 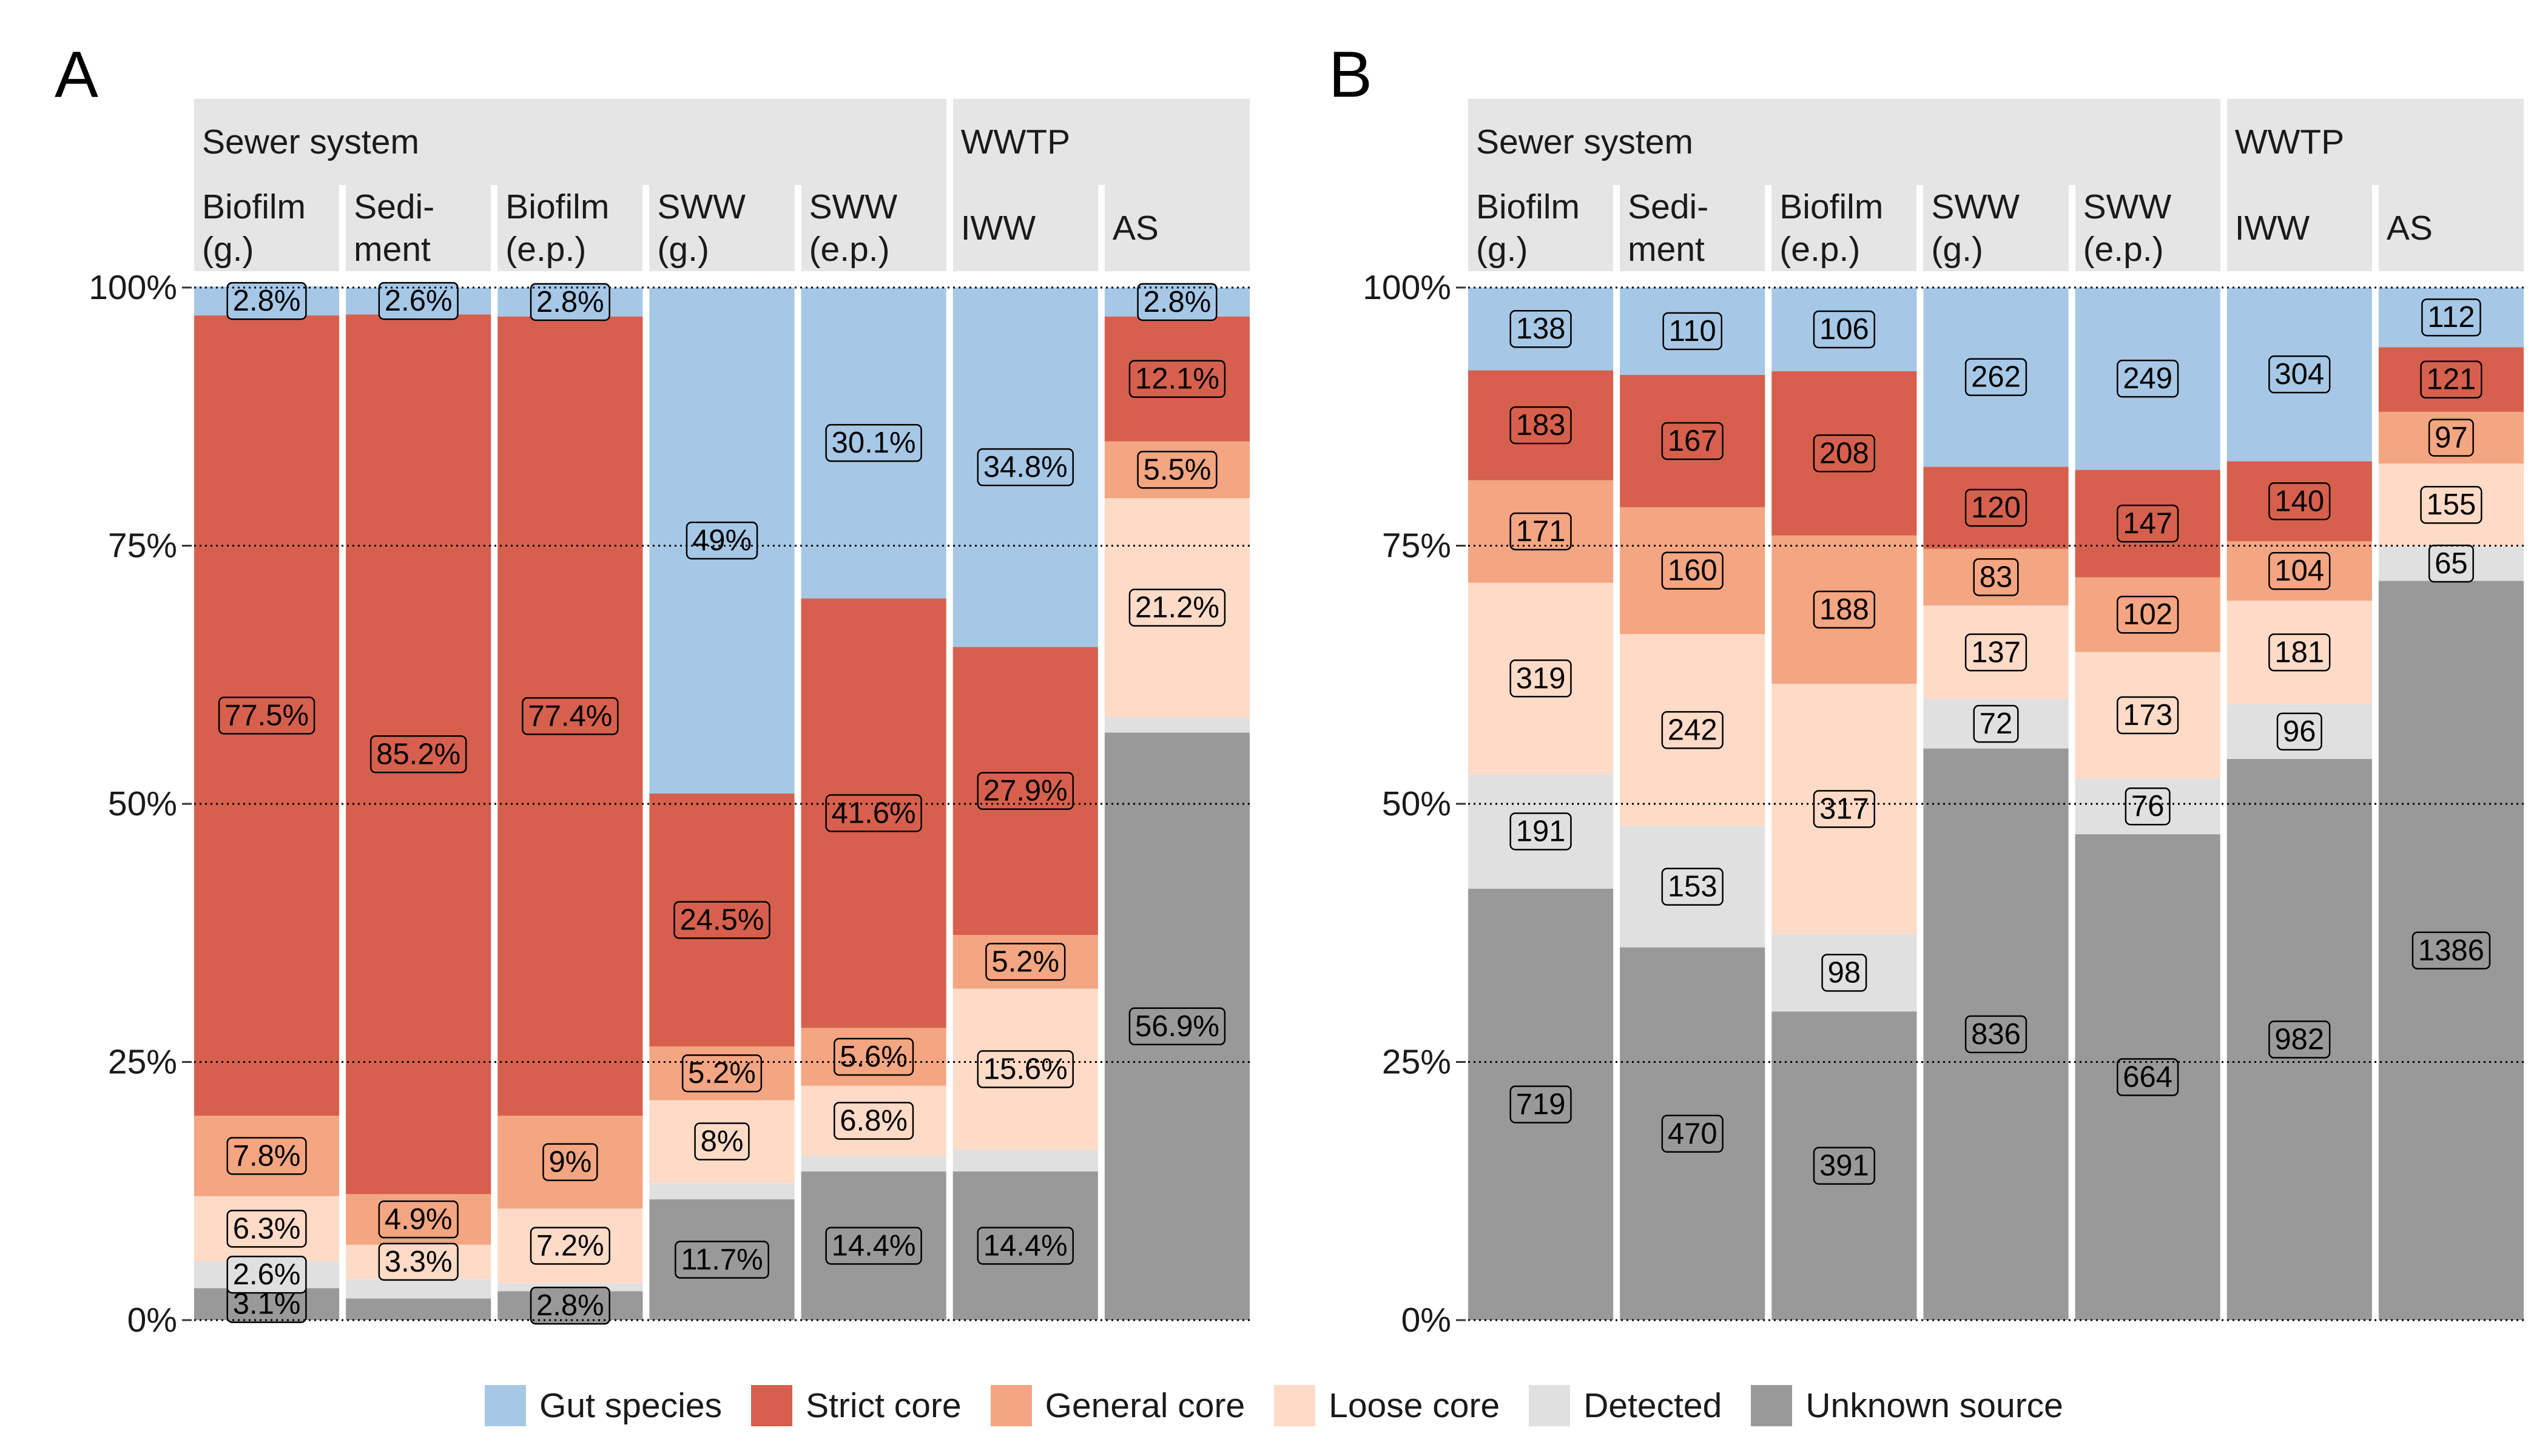 I want to click on legend-label: Unknown source, so click(x=1934, y=1405).